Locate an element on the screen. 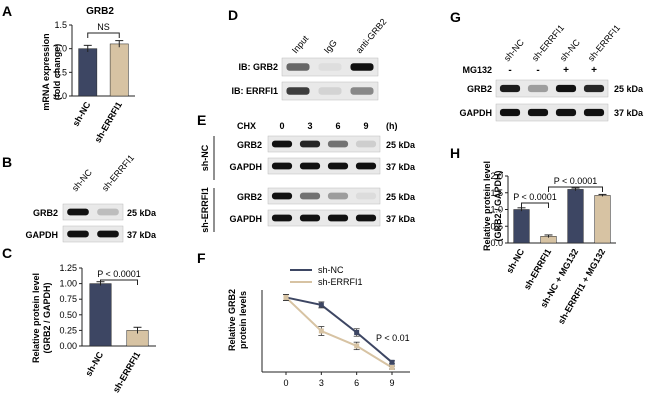  y-tick-label: 0.75 is located at coordinates (68, 299).